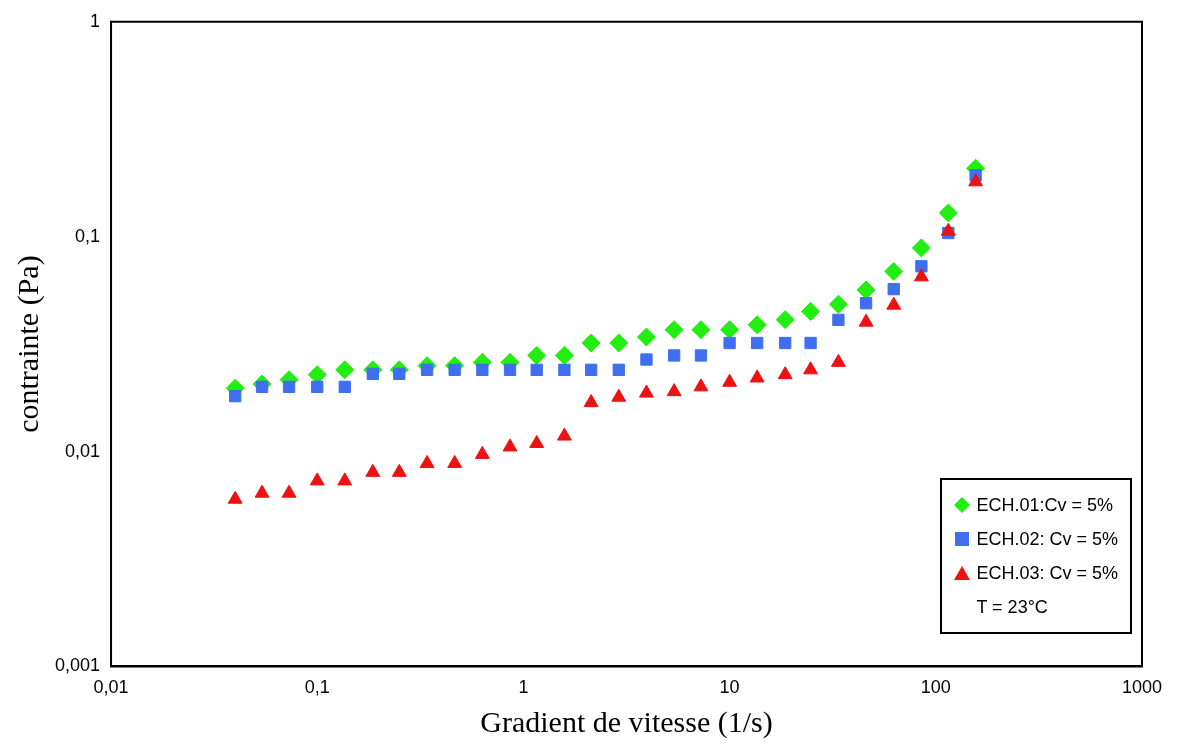 This screenshot has height=754, width=1180. I want to click on legend-label: ECH.01:Cv = 5%, so click(1044, 505).